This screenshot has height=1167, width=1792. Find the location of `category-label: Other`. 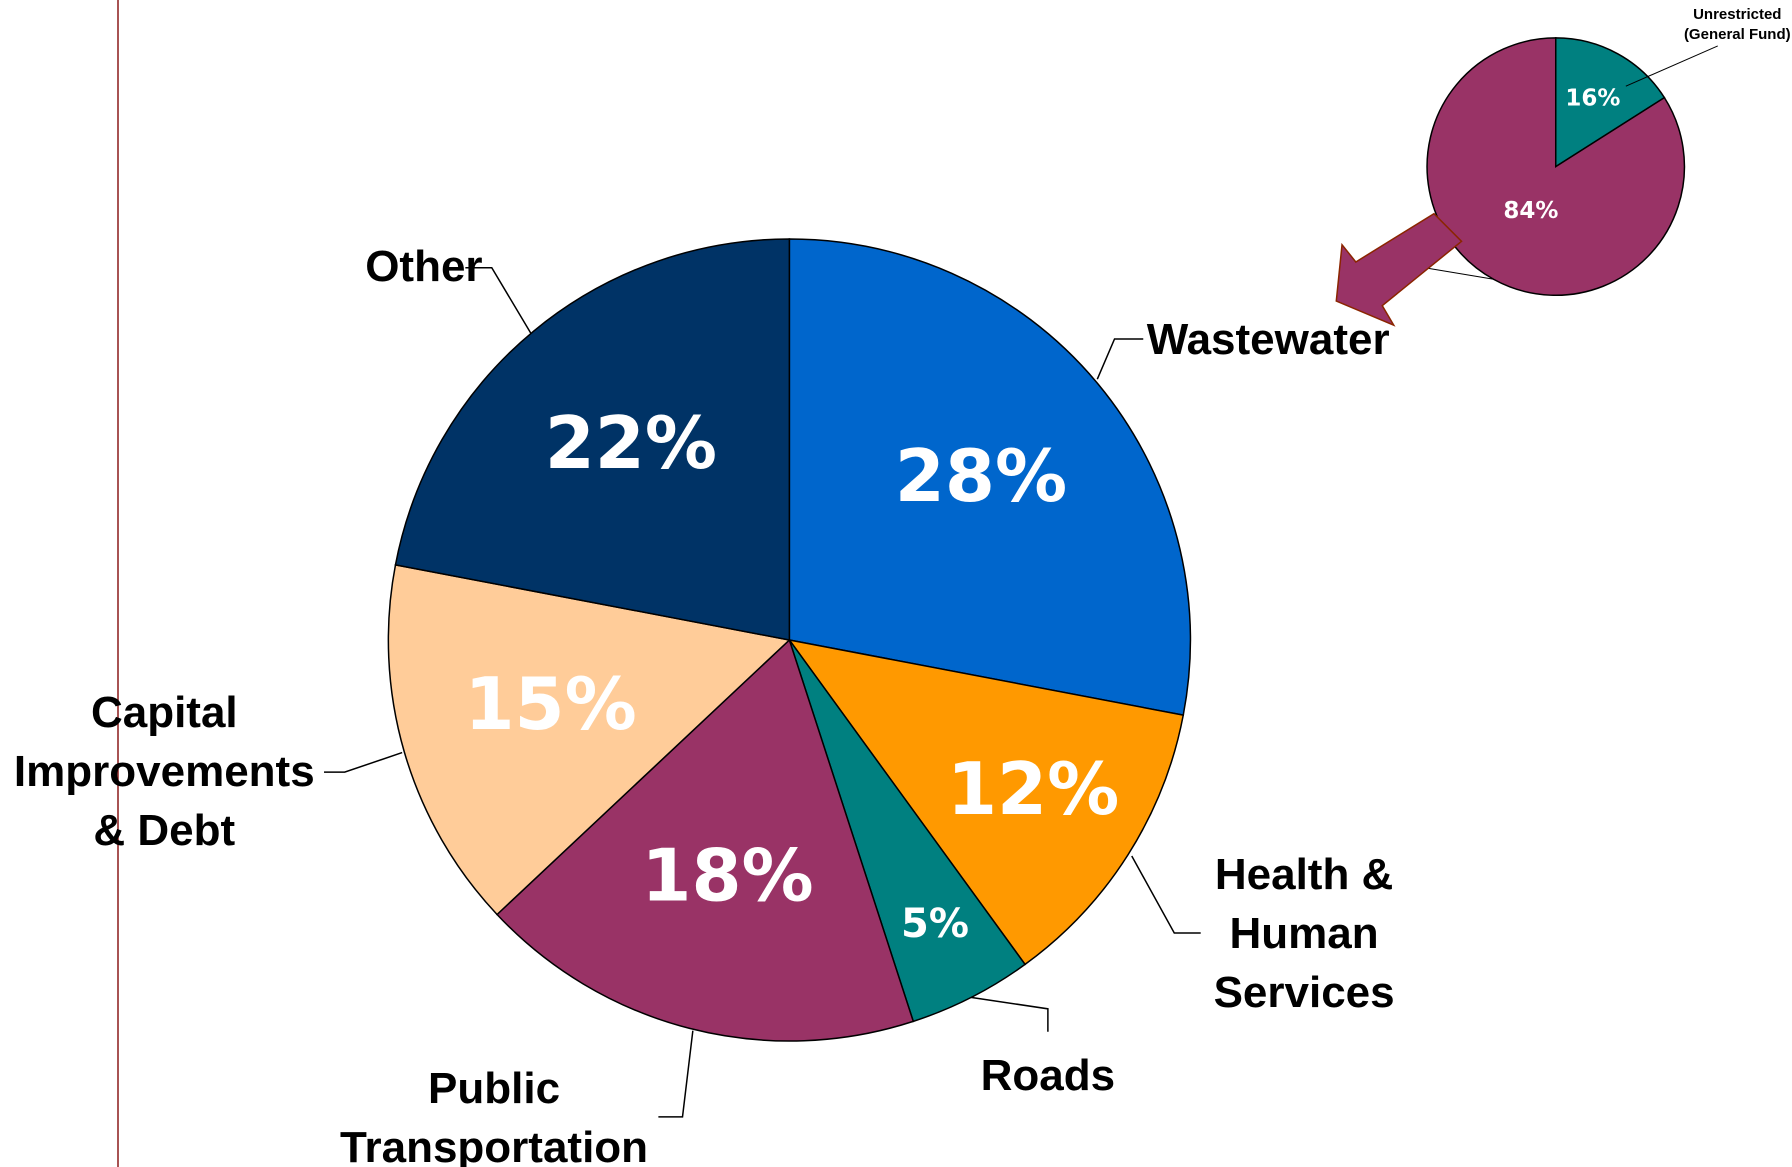

category-label: Other is located at coordinates (424, 266).